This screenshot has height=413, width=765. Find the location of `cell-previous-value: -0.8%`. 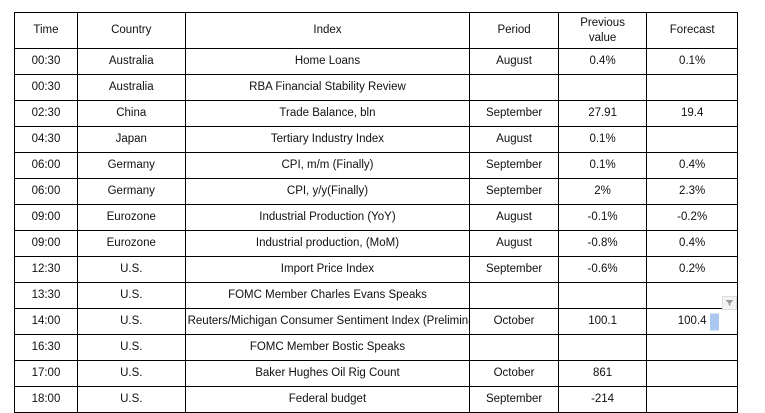

cell-previous-value: -0.8% is located at coordinates (602, 243).